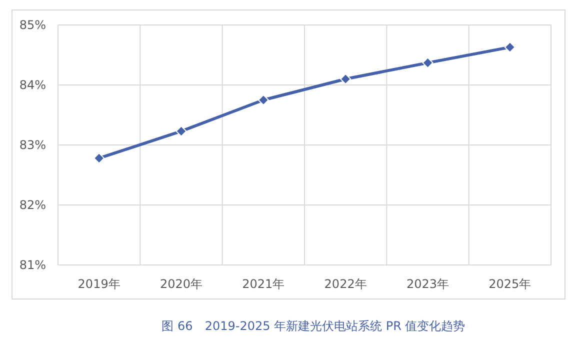 This screenshot has height=350, width=577. What do you see at coordinates (32, 145) in the screenshot?
I see `y-tick-label: 83%` at bounding box center [32, 145].